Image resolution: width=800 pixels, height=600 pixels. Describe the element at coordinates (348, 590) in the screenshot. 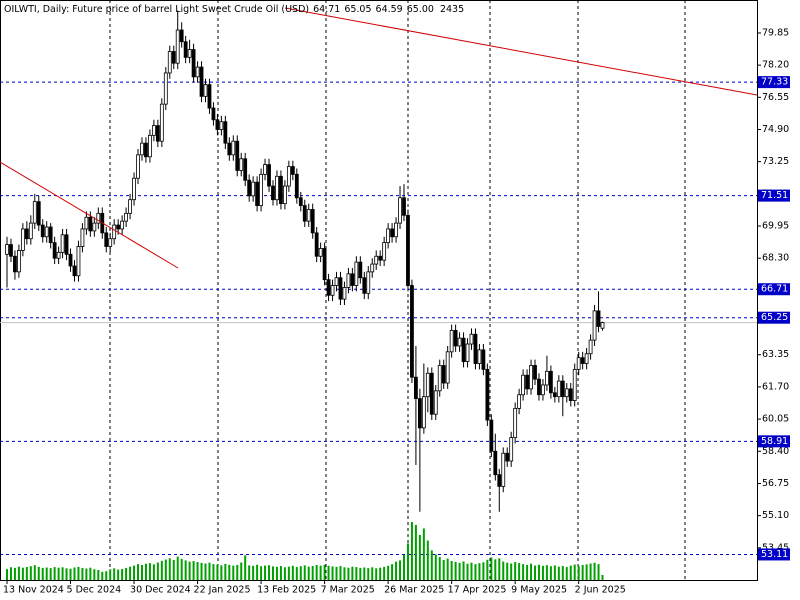

I see `x-tick-label: 7 Mar 2025` at that location.